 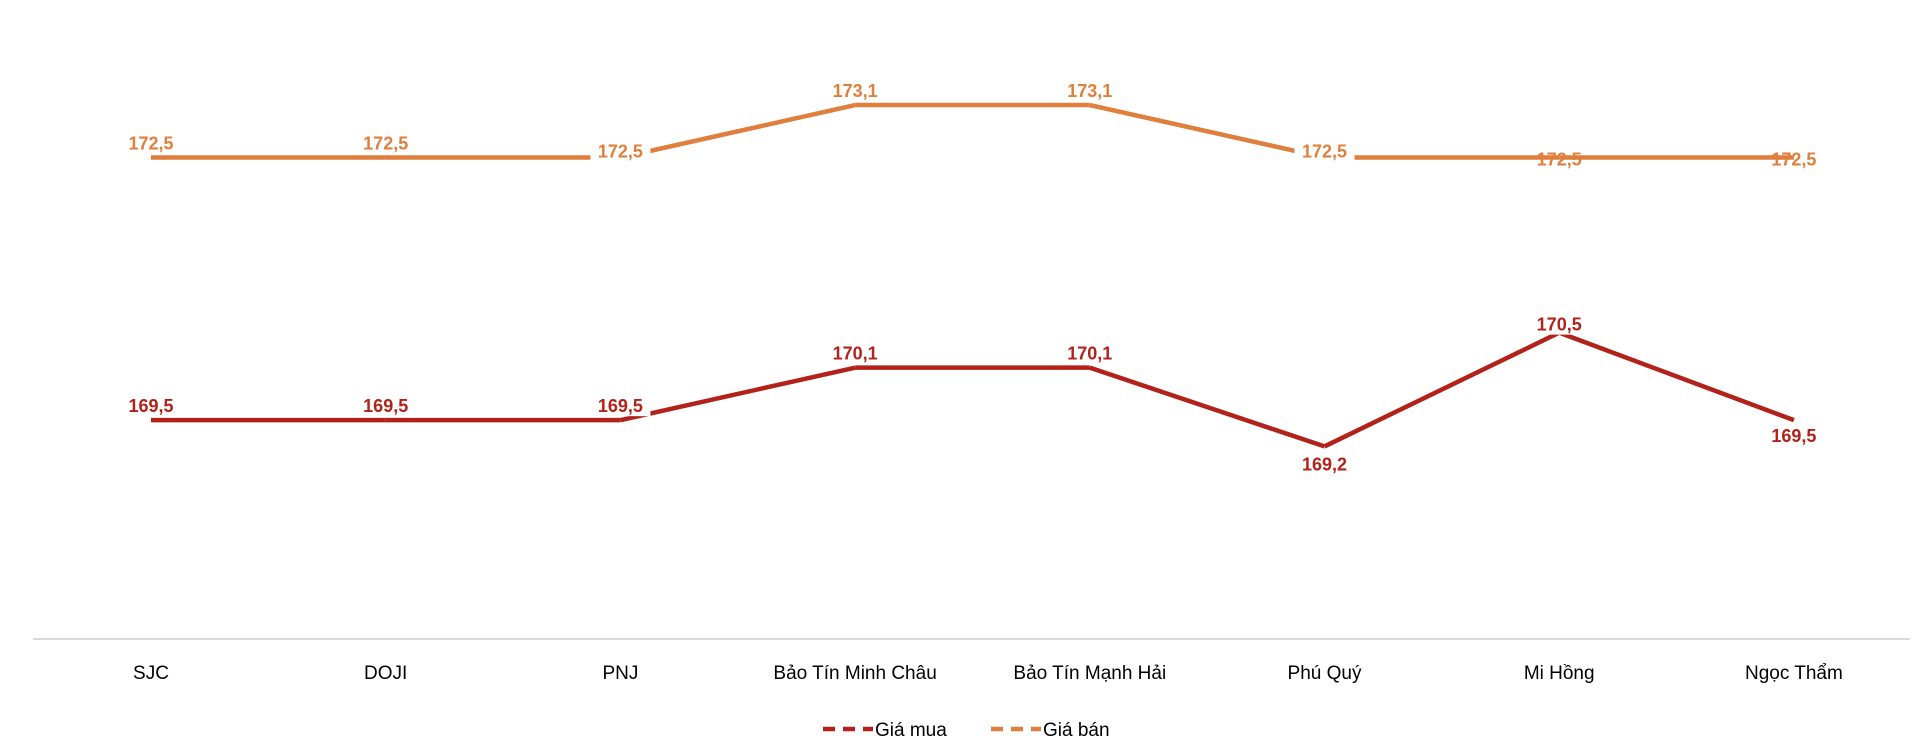 What do you see at coordinates (968, 123) in the screenshot?
I see `series-gia-ban: 172,5 172,5 172,5 173,1 173,1 172,5 172,5 172,5` at bounding box center [968, 123].